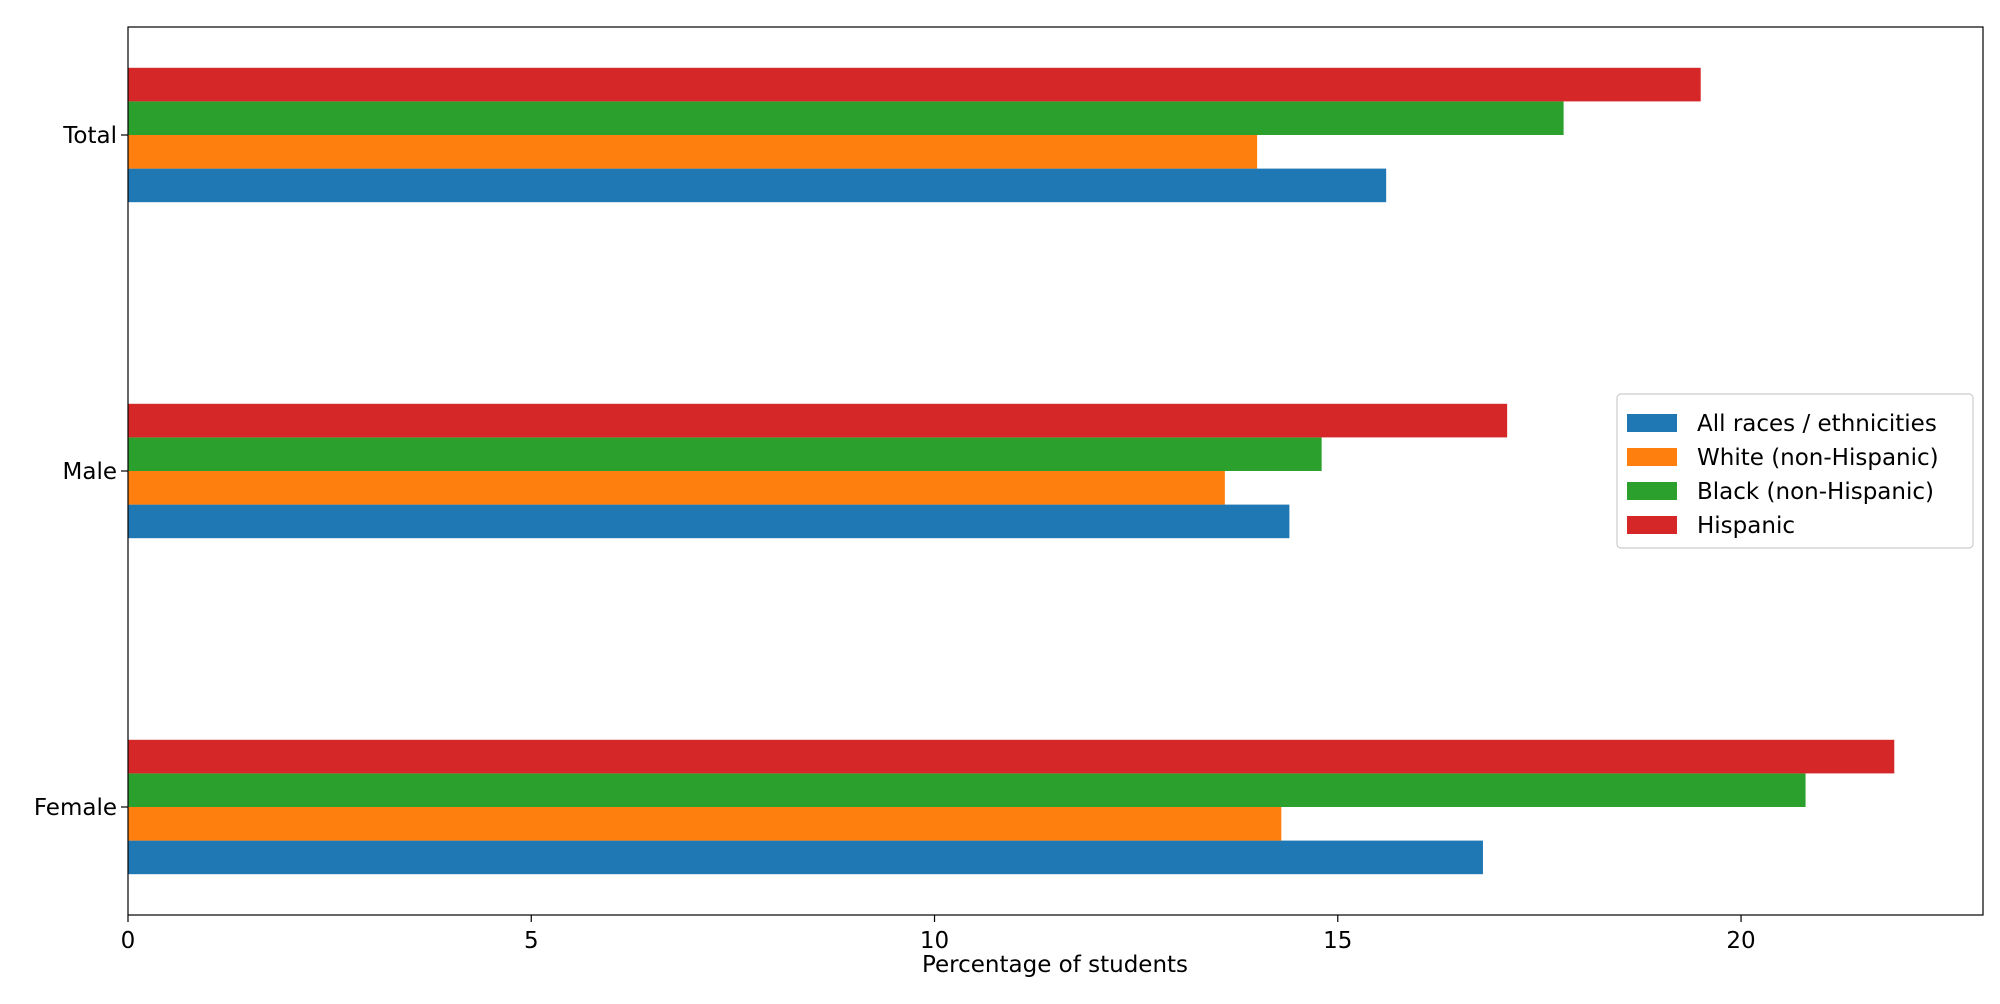 This screenshot has width=2000, height=1004. Describe the element at coordinates (1746, 526) in the screenshot. I see `legend-label: Hispanic` at that location.